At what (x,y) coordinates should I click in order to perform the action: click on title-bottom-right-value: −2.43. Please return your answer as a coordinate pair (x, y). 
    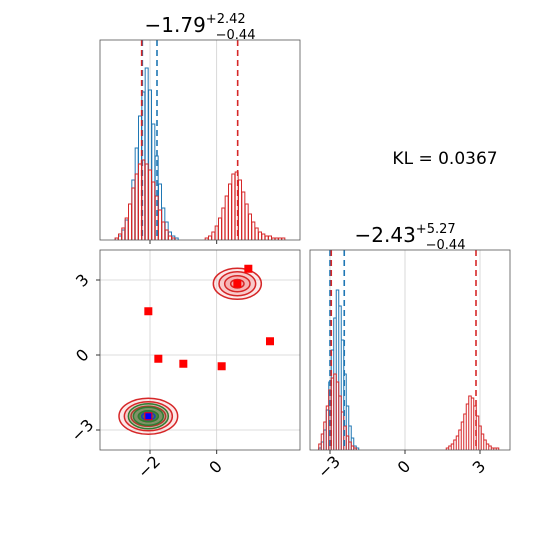
    Looking at the image, I should click on (385, 235).